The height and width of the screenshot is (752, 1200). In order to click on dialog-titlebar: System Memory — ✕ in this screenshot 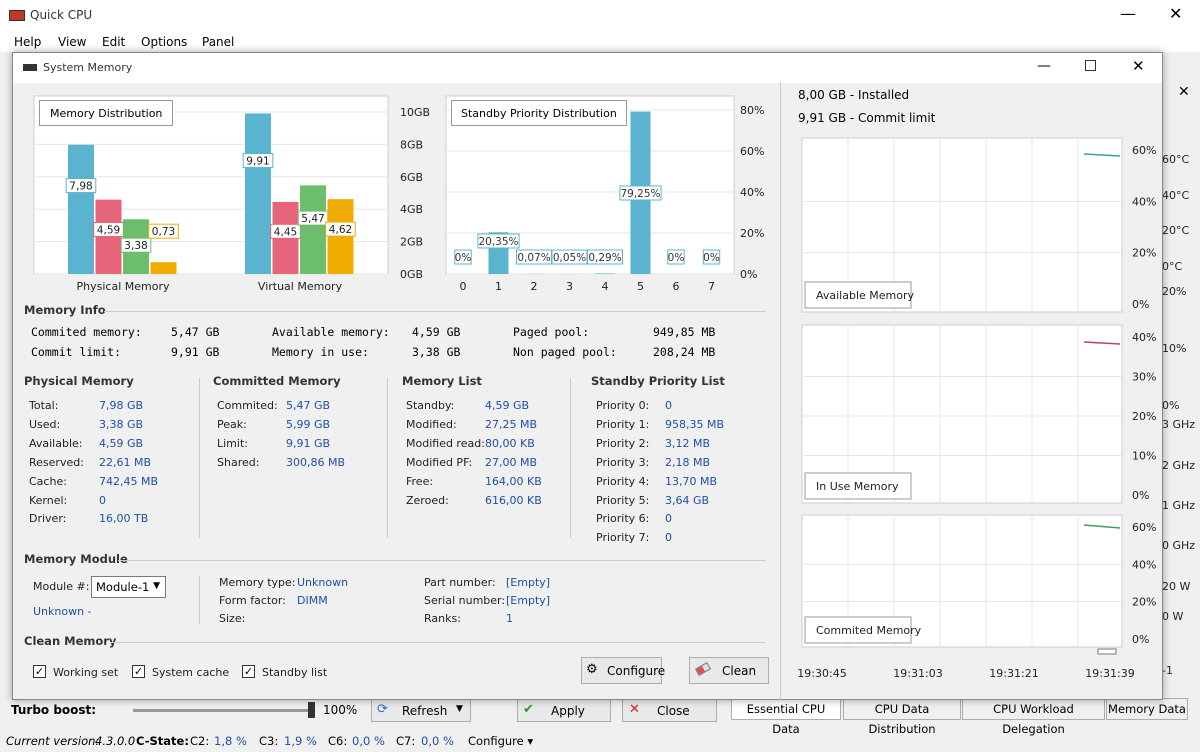, I will do `click(587, 68)`.